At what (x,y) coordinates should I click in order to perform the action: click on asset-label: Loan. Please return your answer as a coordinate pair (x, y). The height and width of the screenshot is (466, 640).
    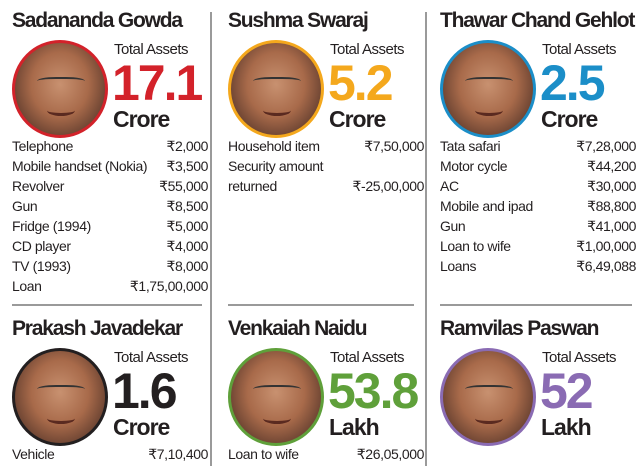
    Looking at the image, I should click on (27, 286).